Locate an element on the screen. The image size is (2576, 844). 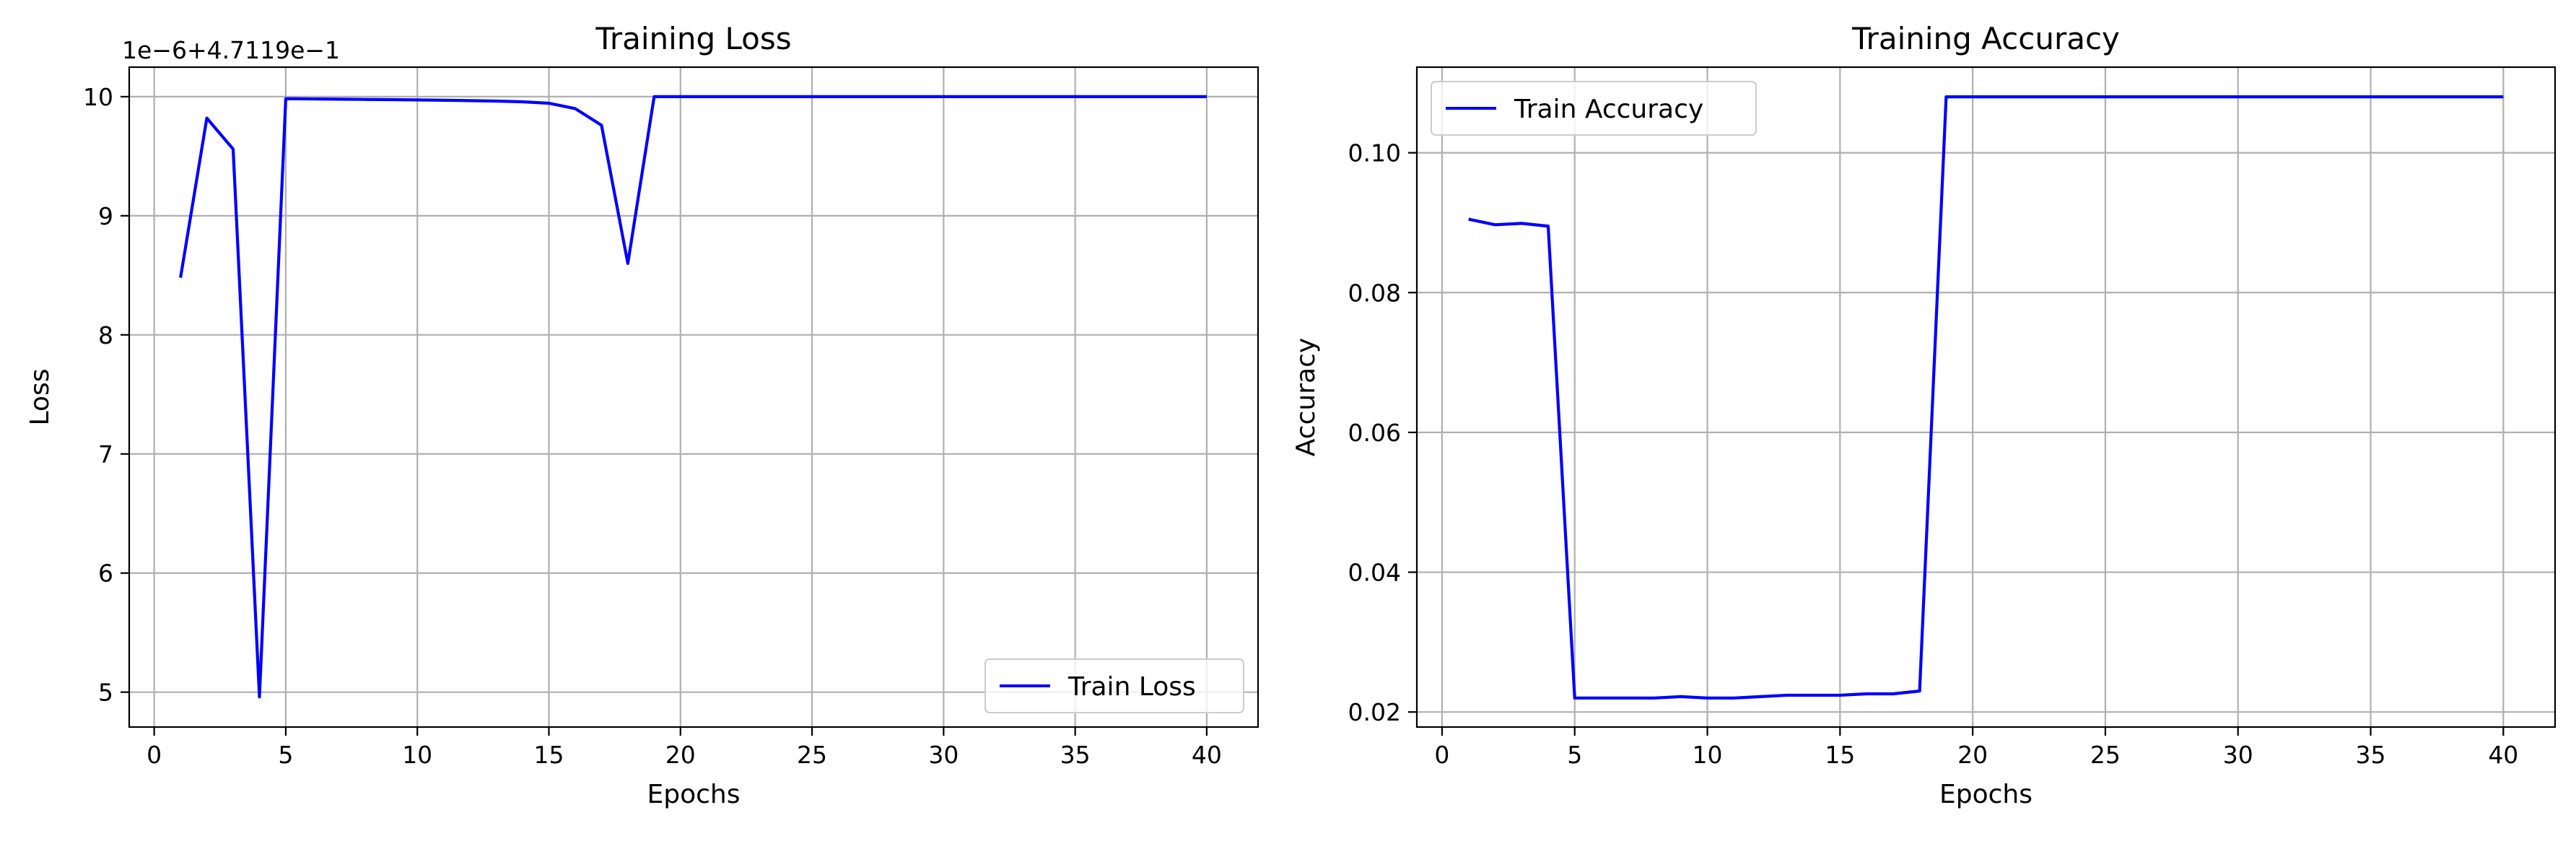
accuracy-y-tick-label-2: 0.06 is located at coordinates (1374, 433).